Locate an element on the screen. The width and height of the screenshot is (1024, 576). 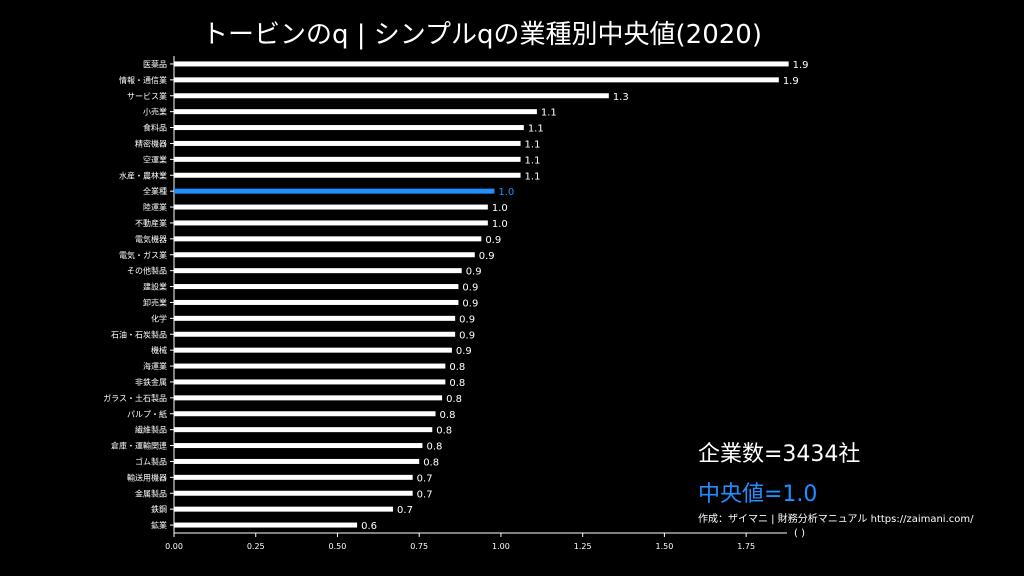
x-tick-label: 1.75 is located at coordinates (746, 546).